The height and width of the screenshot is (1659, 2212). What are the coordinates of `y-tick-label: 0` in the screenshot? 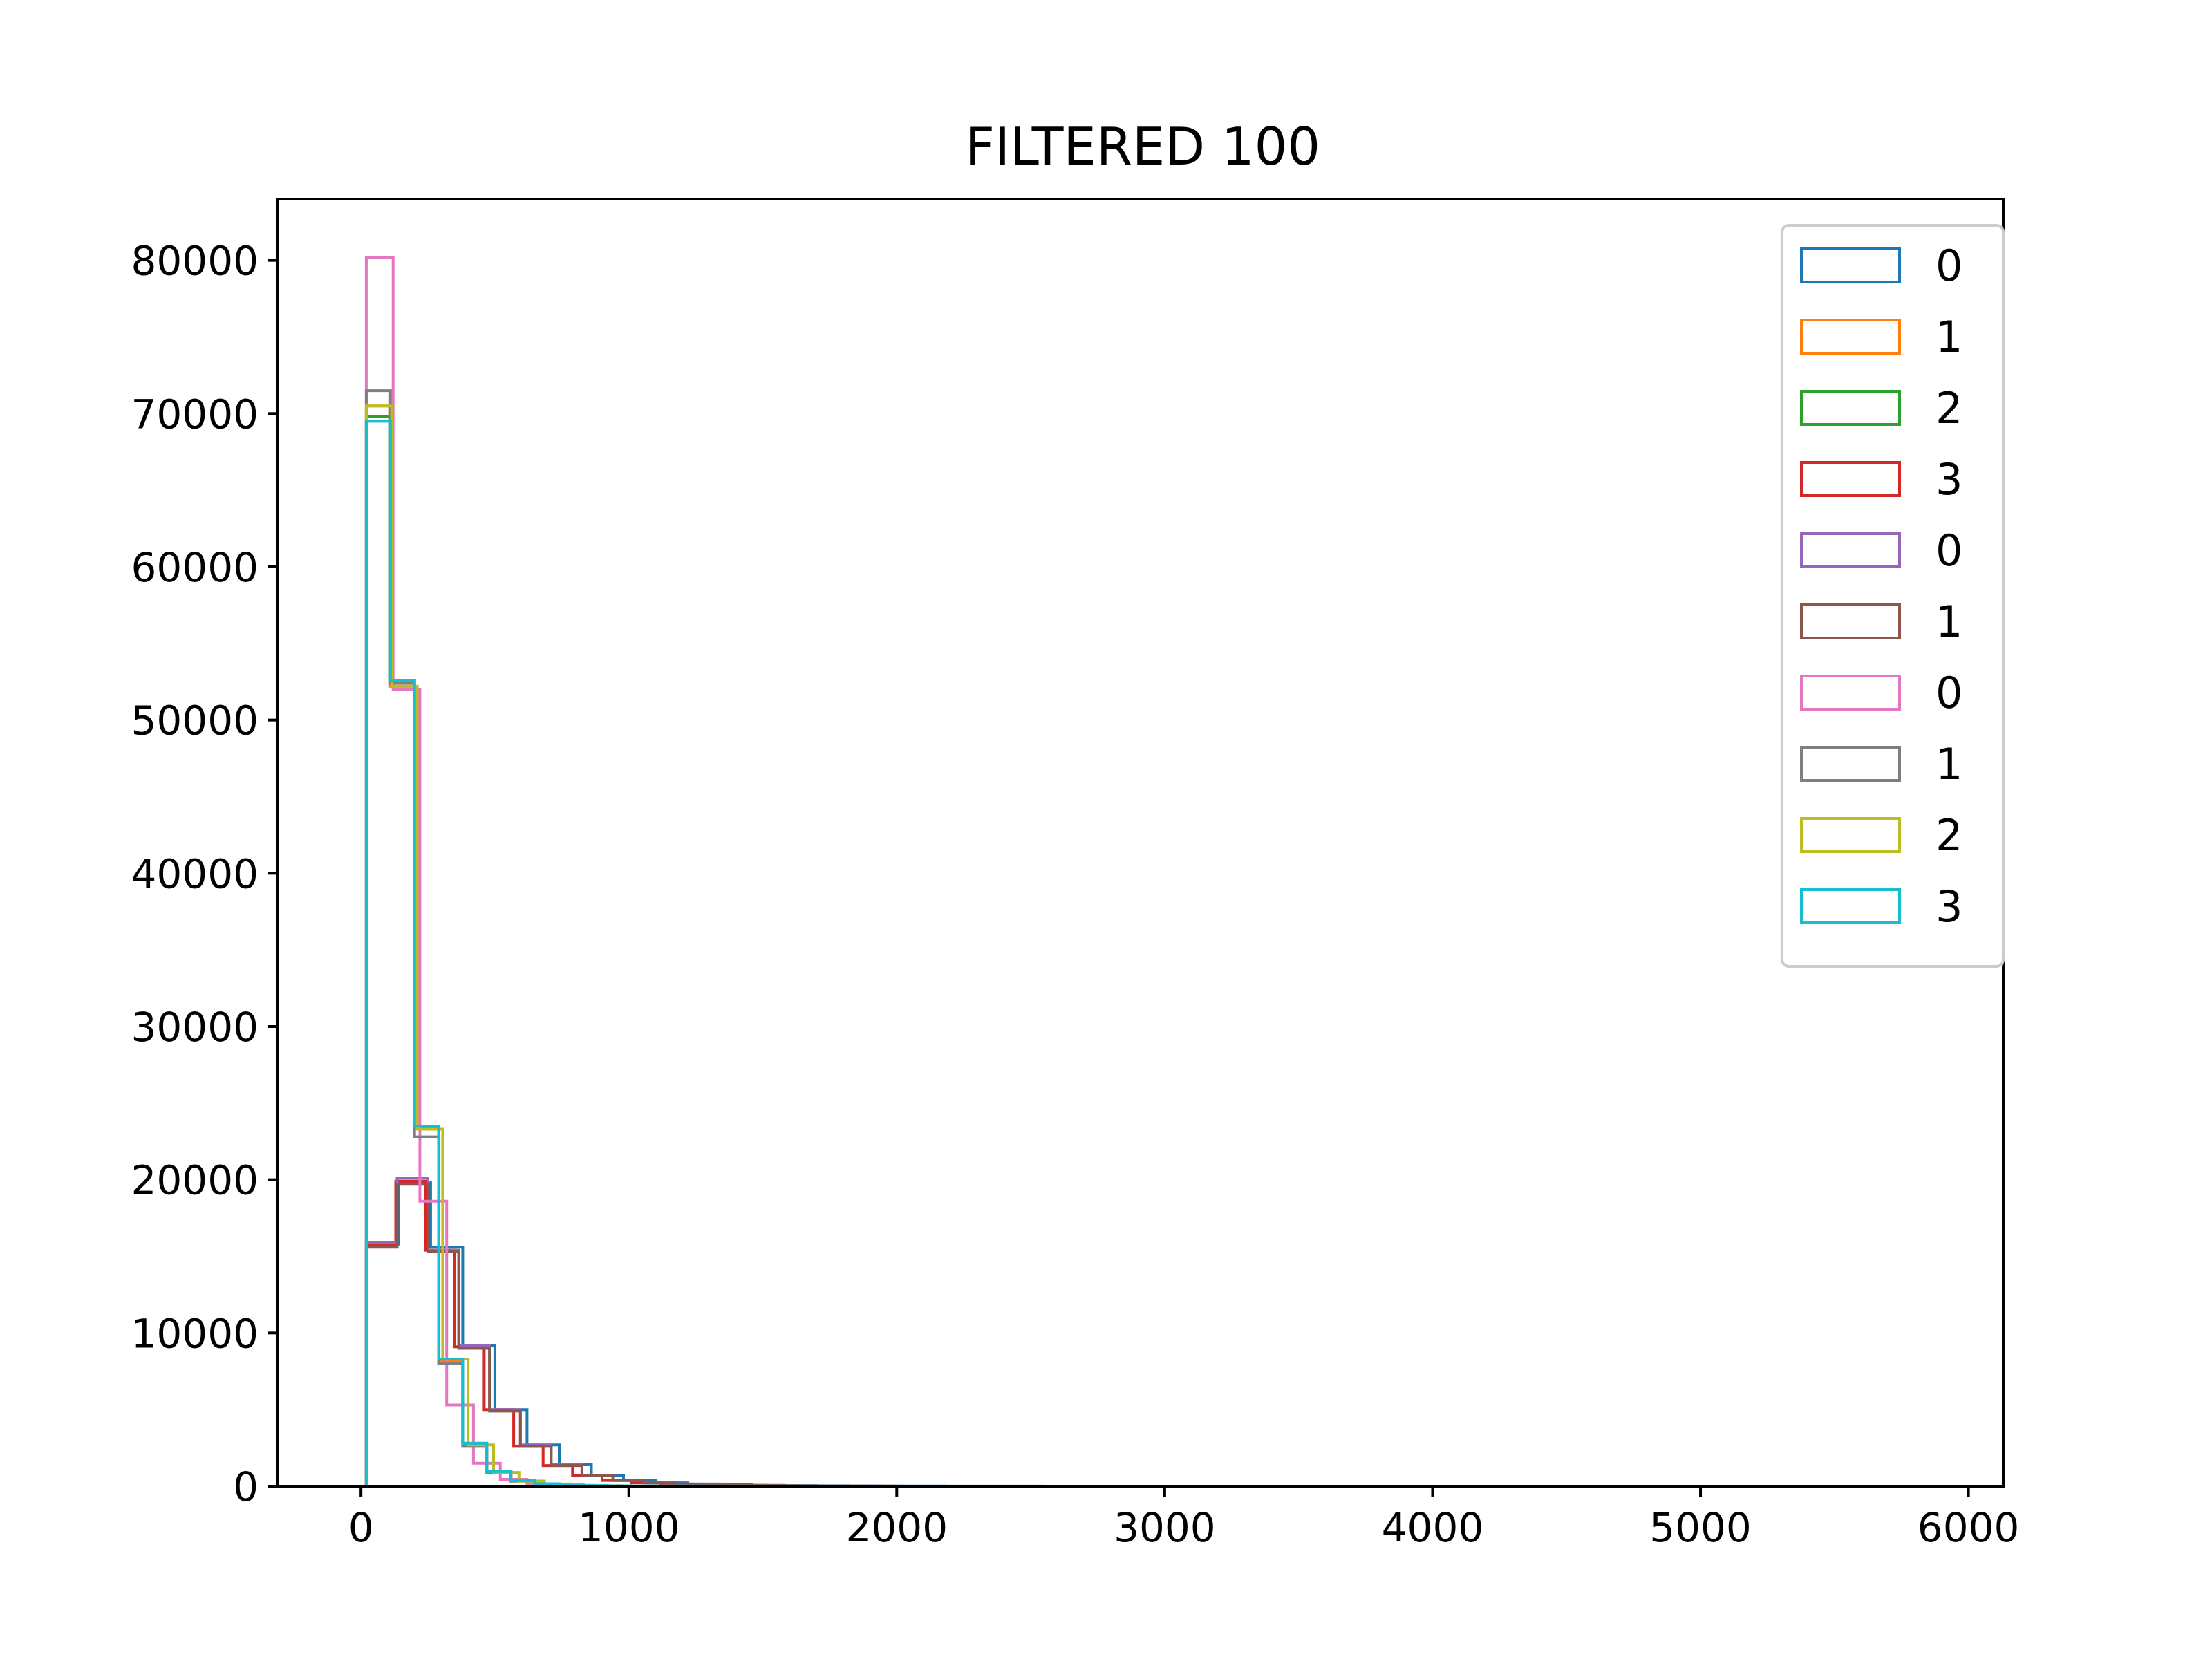 It's located at (246, 1487).